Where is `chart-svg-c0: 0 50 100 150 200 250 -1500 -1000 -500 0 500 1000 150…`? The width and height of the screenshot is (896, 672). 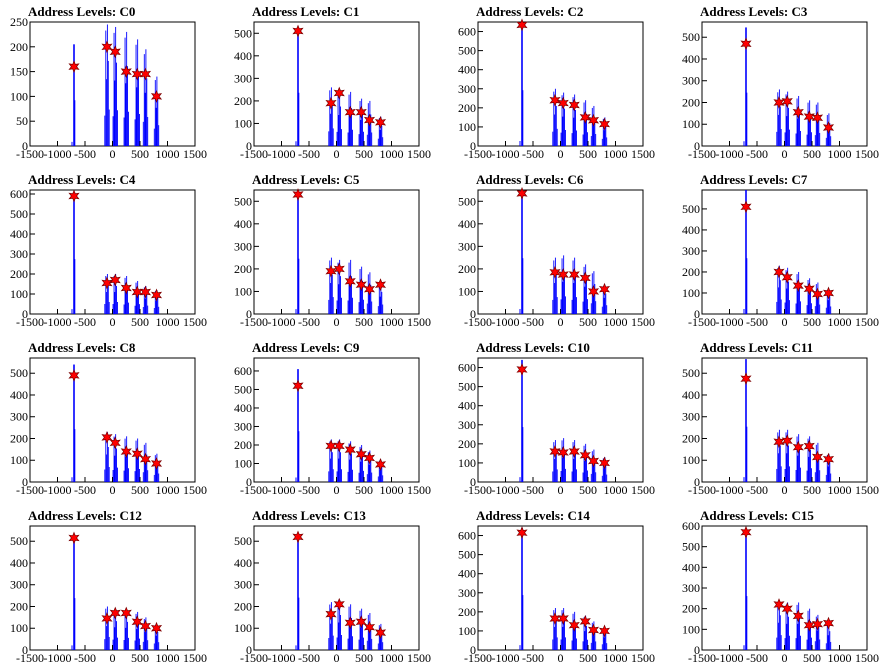 chart-svg-c0: 0 50 100 150 200 250 -1500 -1000 -500 0 500 1000 150… is located at coordinates (108, 88).